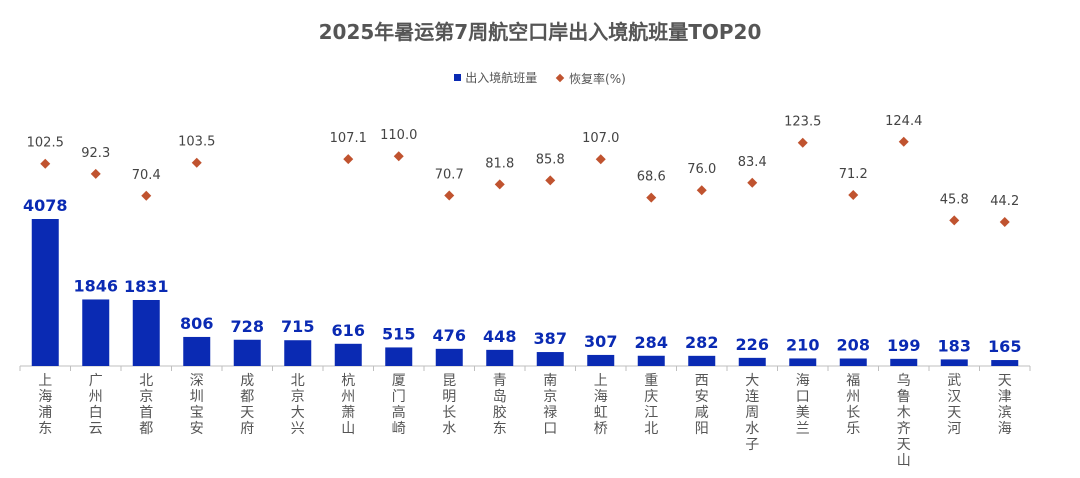 The width and height of the screenshot is (1080, 478). What do you see at coordinates (146, 413) in the screenshot?
I see `category-label-char: 首` at bounding box center [146, 413].